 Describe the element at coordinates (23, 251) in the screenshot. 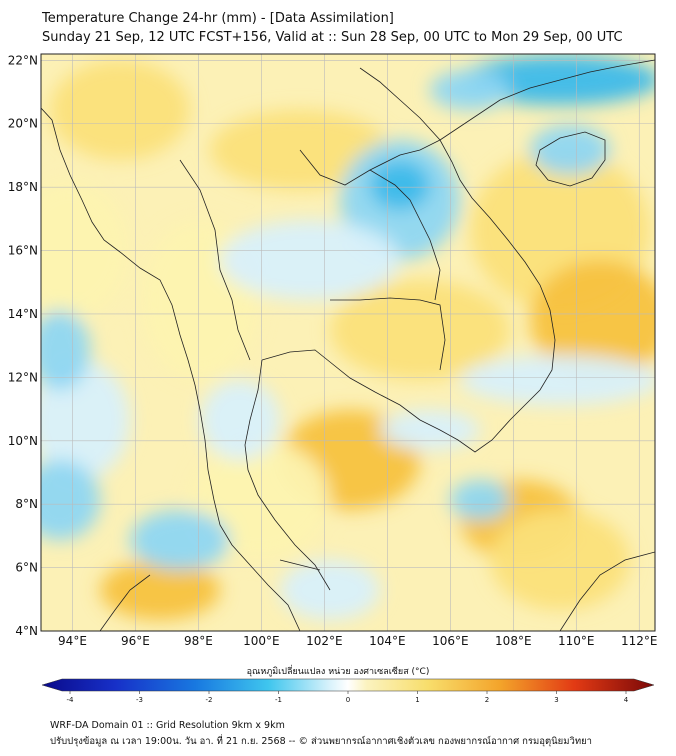

I see `lat-label: 16°N` at that location.